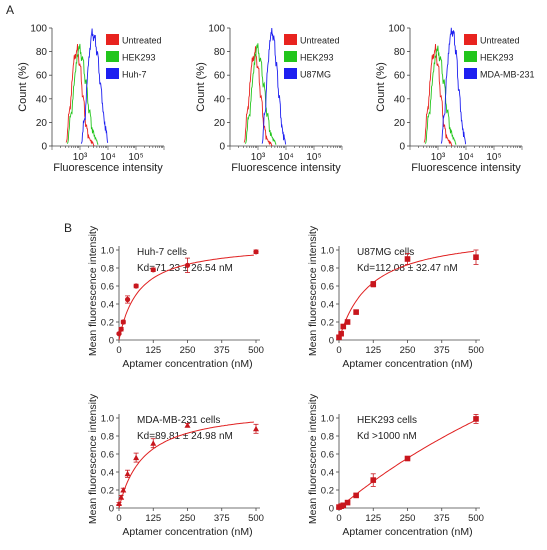 This screenshot has height=550, width=547. Describe the element at coordinates (387, 436) in the screenshot. I see `kd-annotation: Kd >1000 nM` at that location.